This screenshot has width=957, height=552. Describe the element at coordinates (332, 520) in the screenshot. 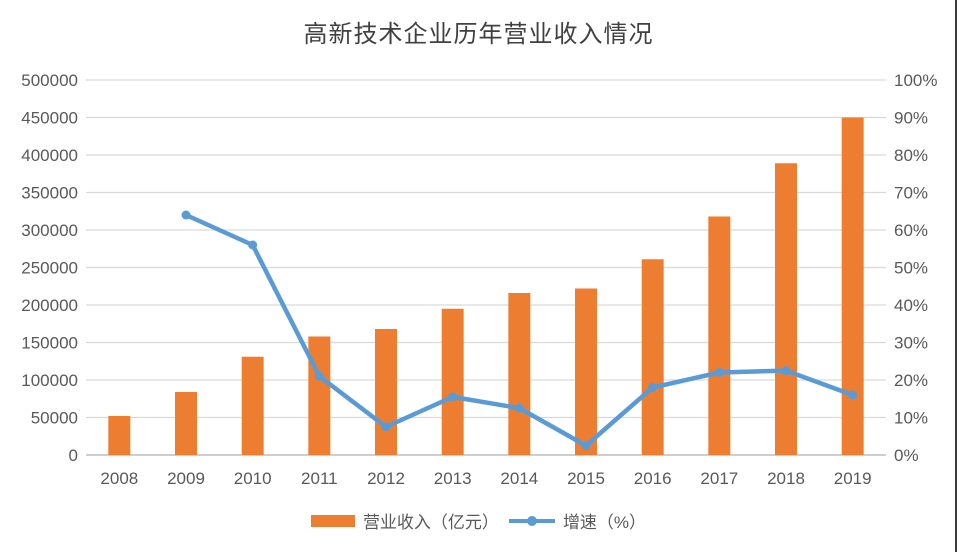

I see `legend-bar-swatch-icon` at that location.